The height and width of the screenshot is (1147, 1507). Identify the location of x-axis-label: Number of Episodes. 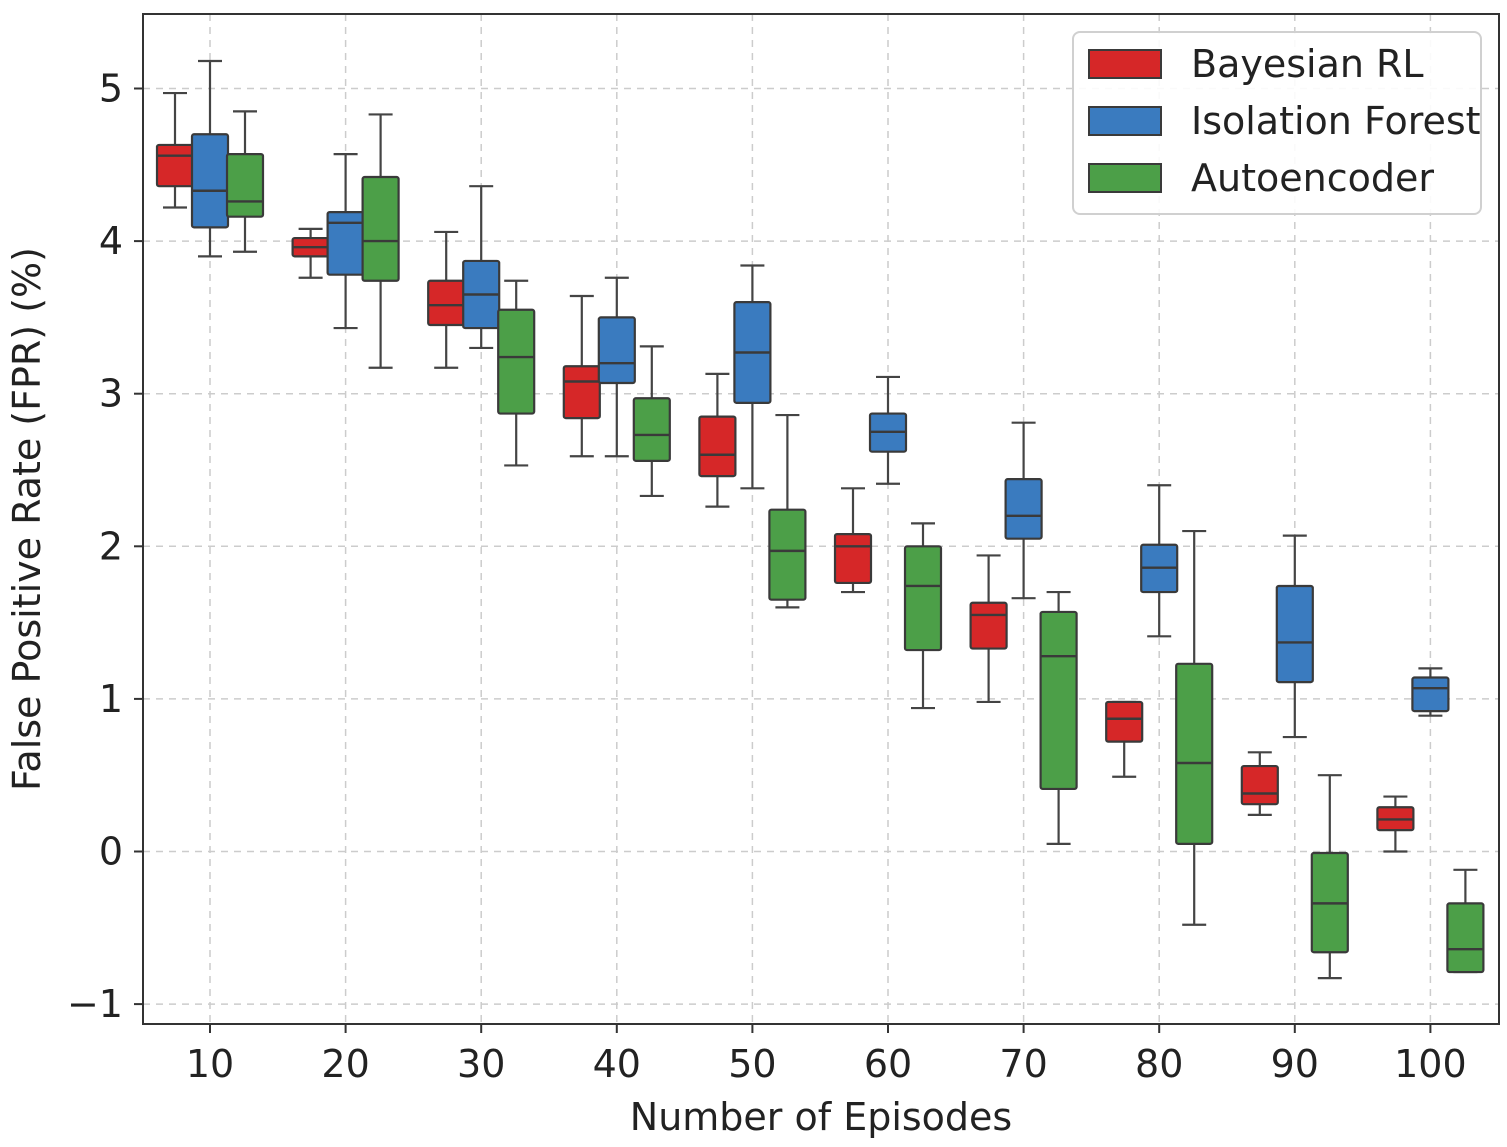
(821, 1117).